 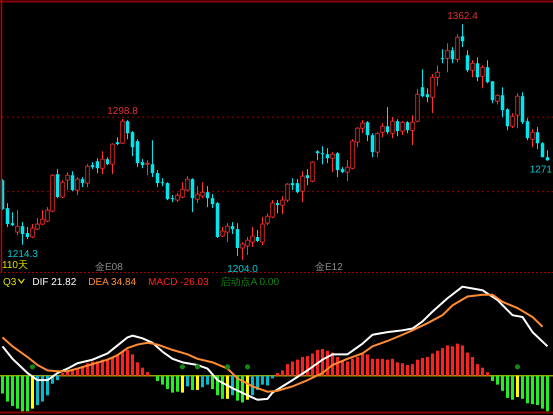 I want to click on annotation: 110天, so click(x=15, y=265).